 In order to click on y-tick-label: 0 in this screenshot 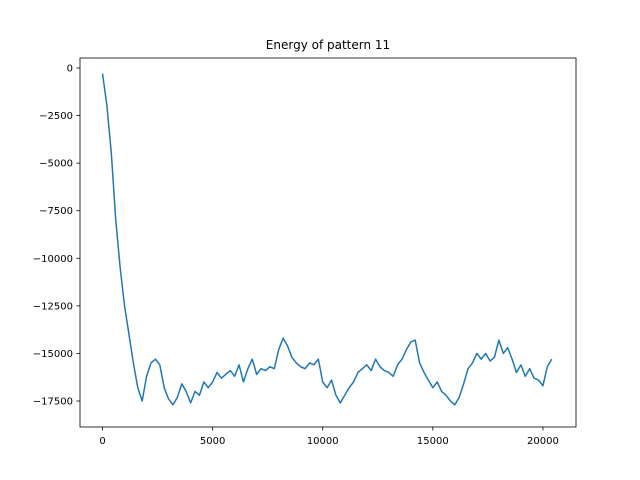, I will do `click(70, 68)`.